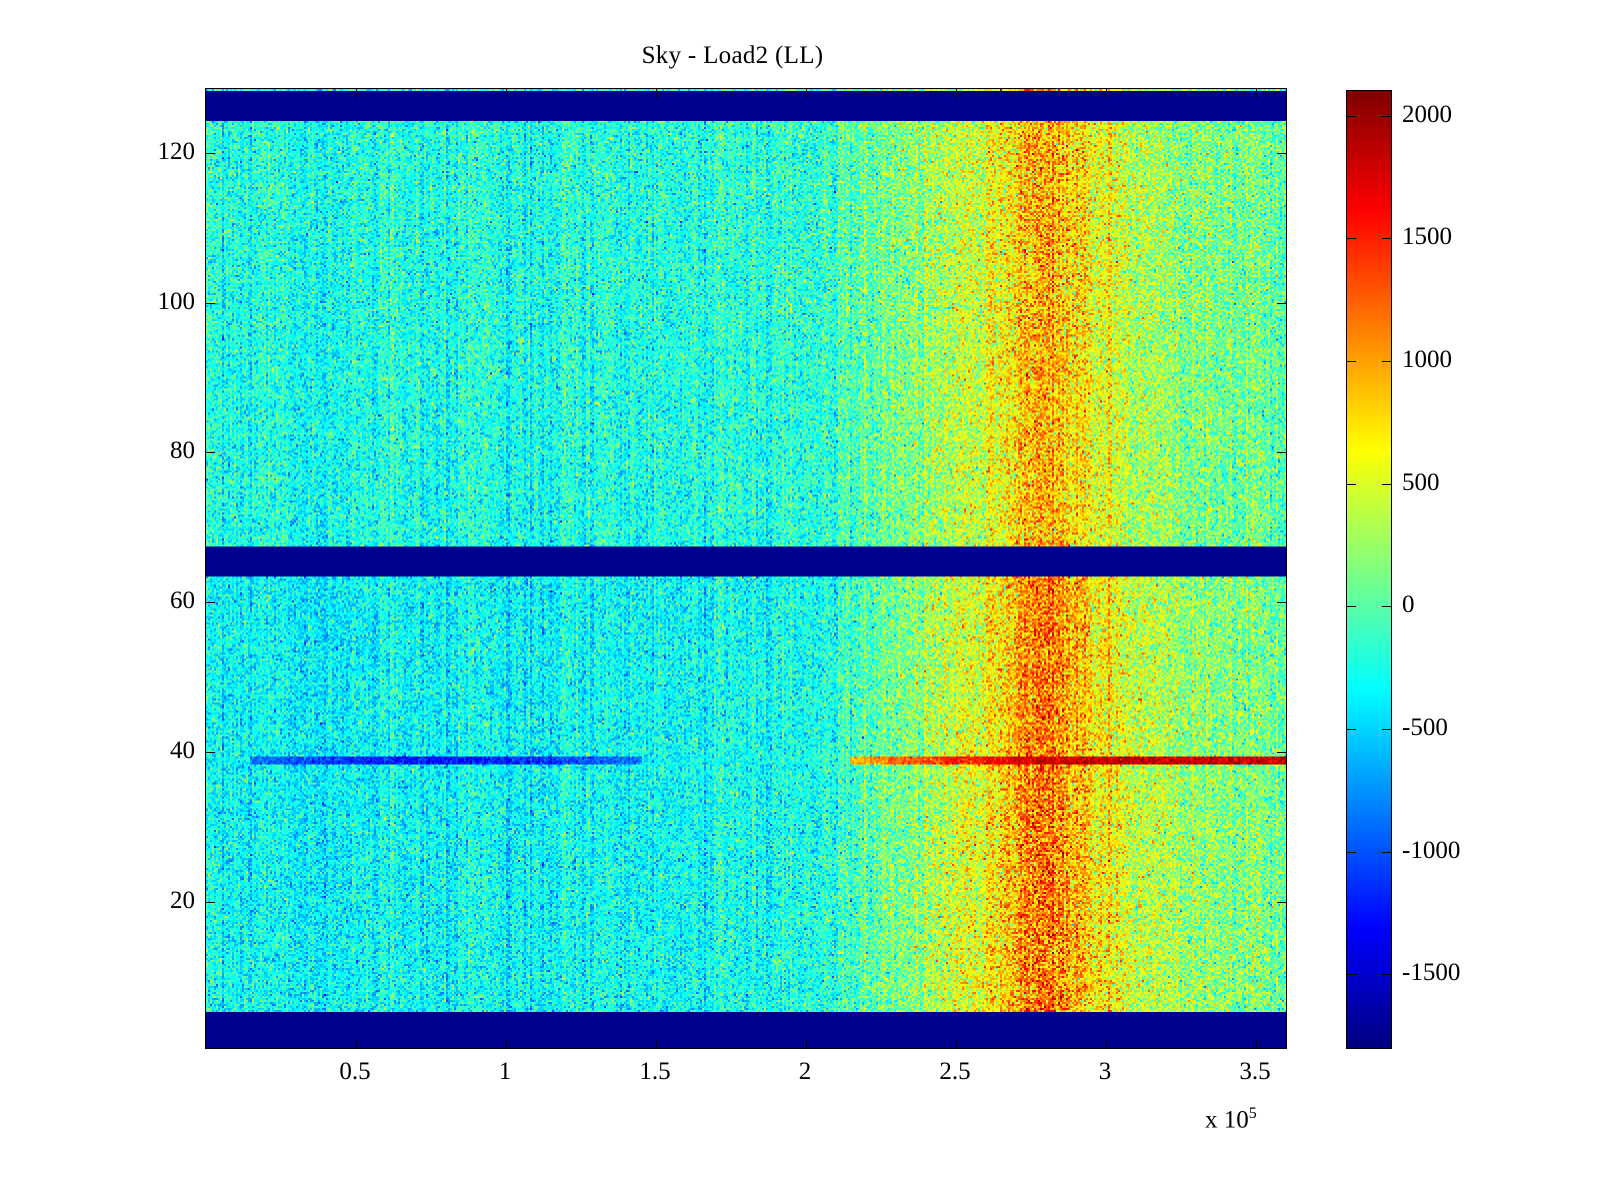 The height and width of the screenshot is (1200, 1600). I want to click on colorbar-gradient, so click(1369, 569).